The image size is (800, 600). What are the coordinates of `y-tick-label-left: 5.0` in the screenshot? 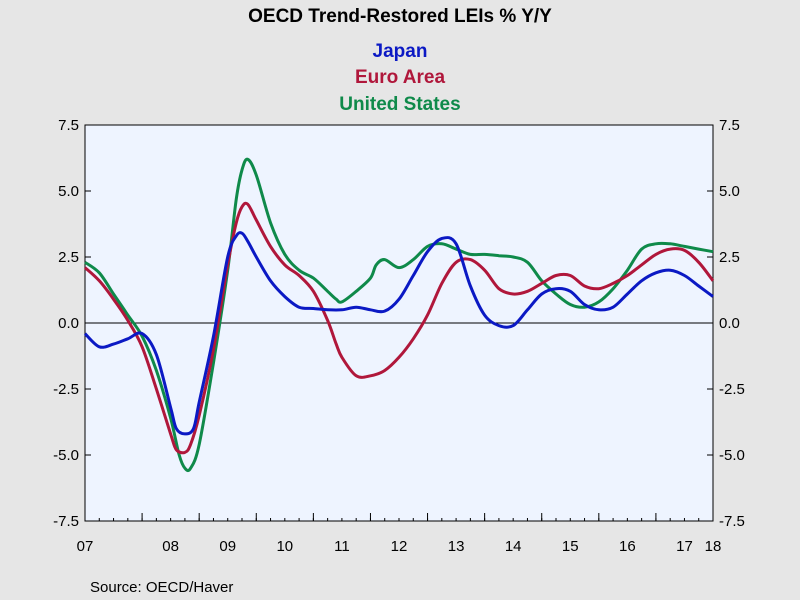 It's located at (68, 191).